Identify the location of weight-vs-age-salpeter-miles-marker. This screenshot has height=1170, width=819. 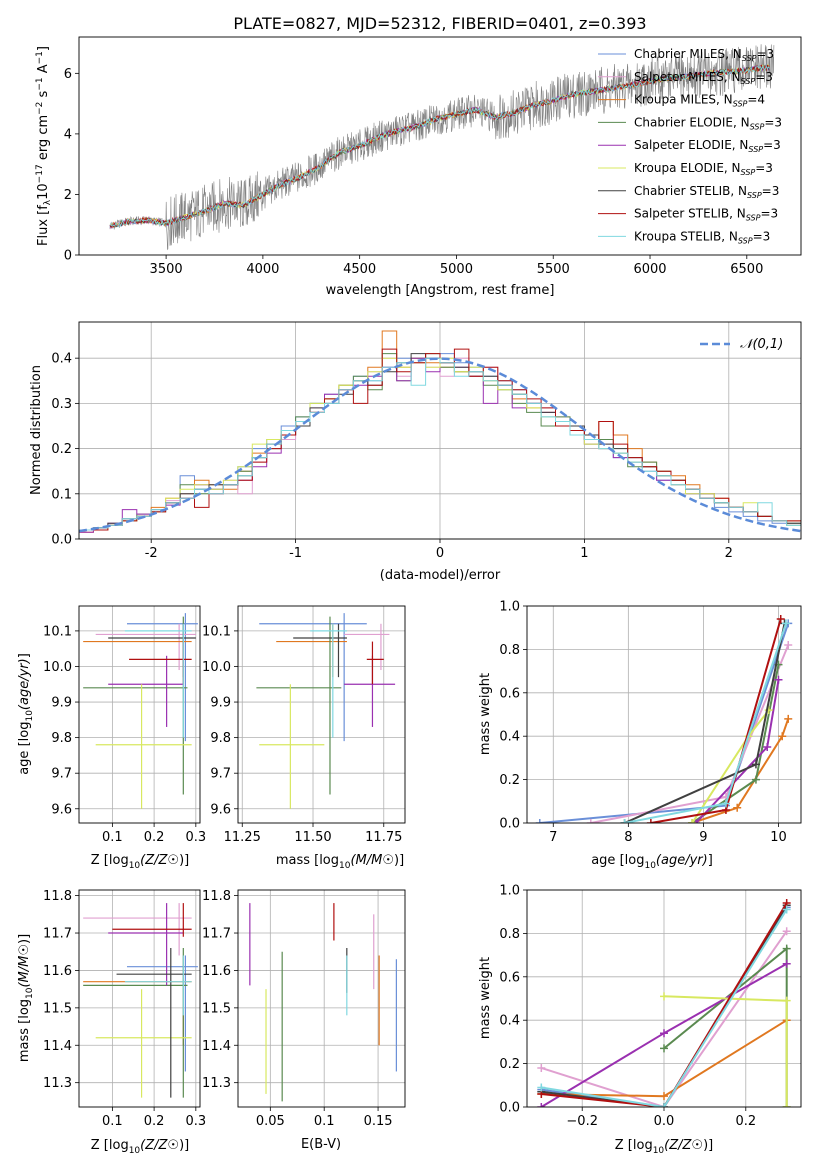
(590, 821).